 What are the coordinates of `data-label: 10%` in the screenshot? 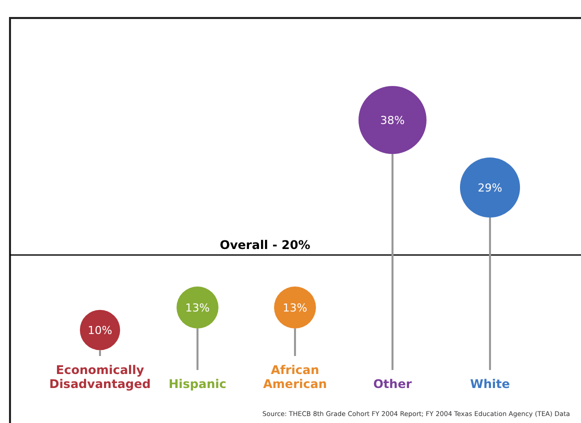 It's located at (100, 330).